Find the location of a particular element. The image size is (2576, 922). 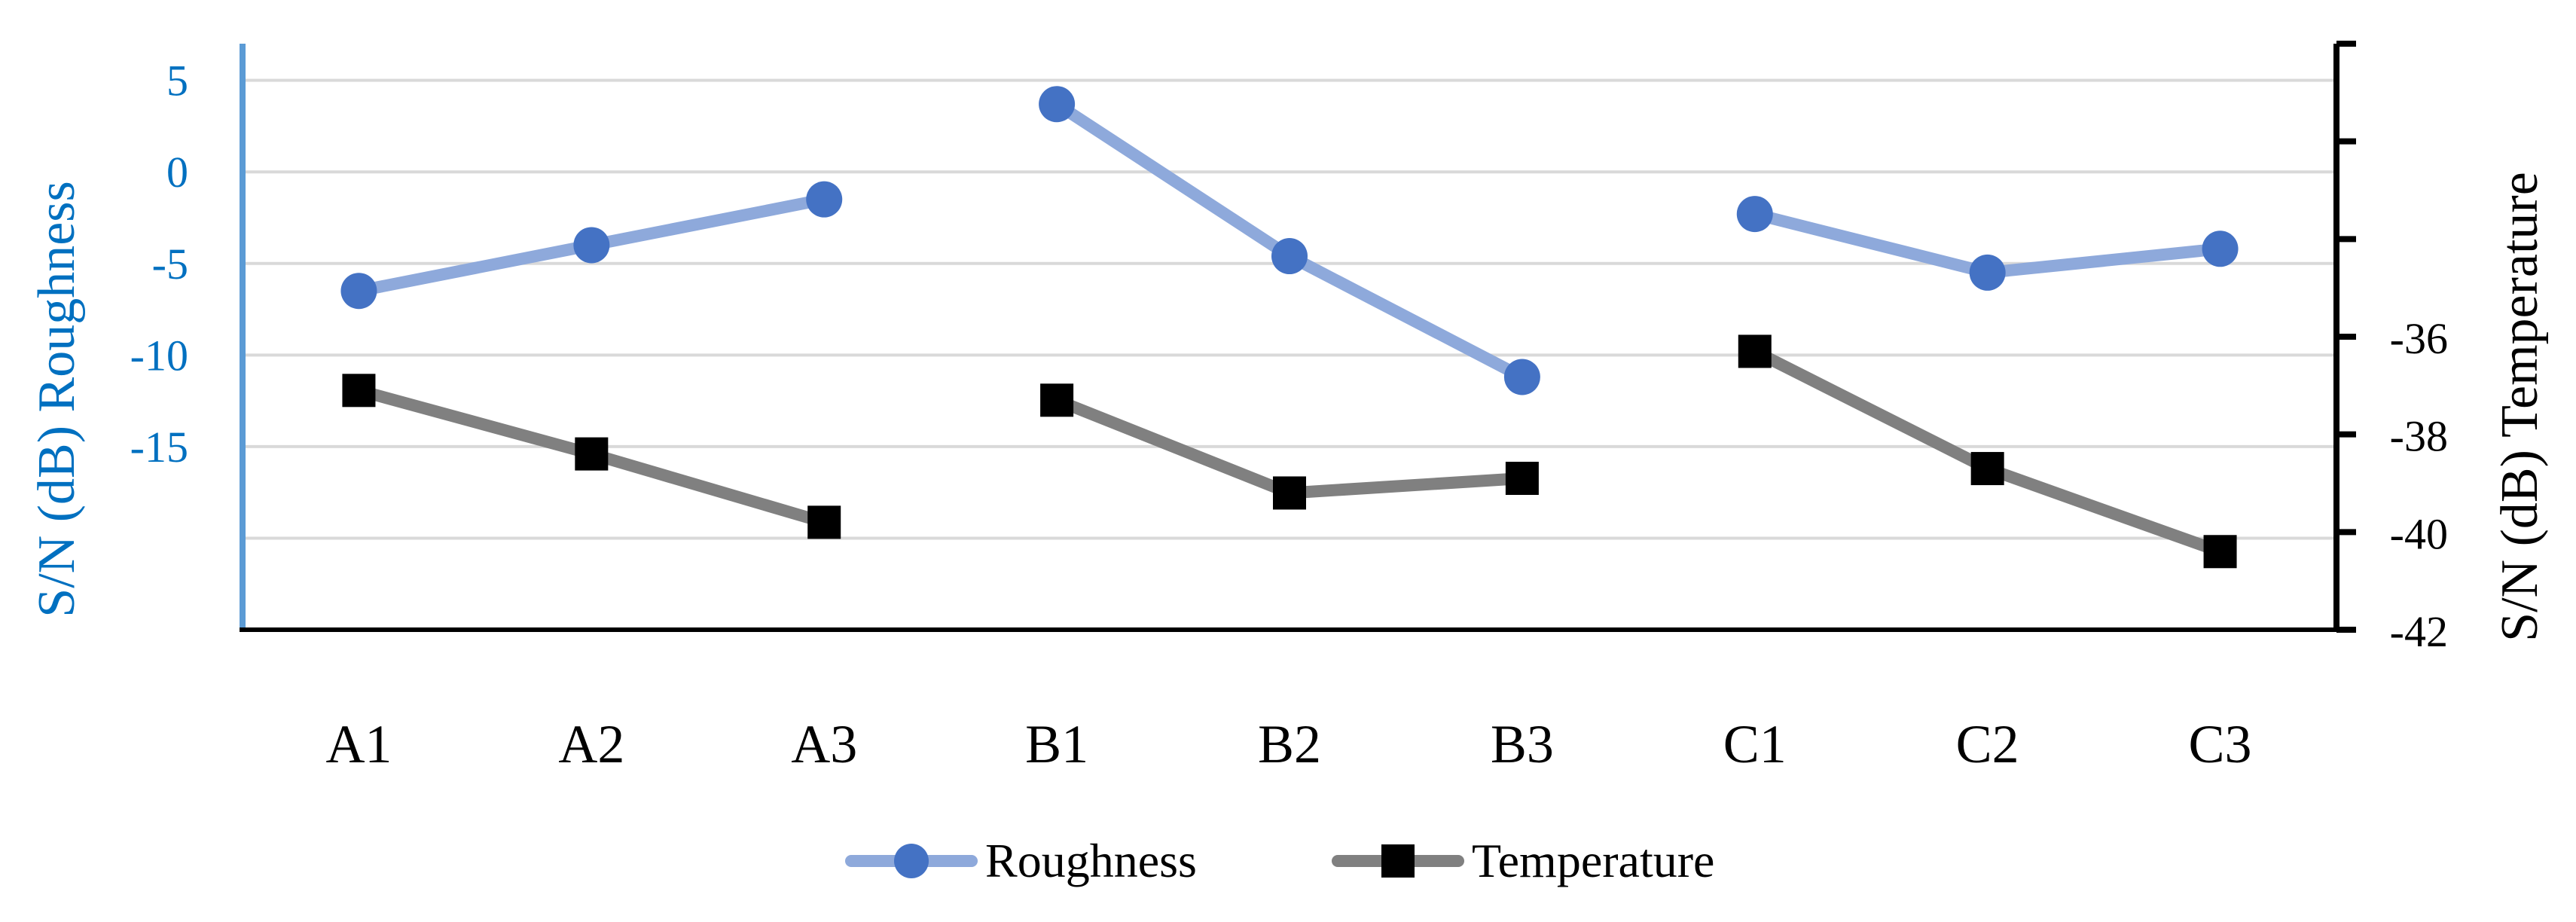

y-axis-left-label: S/N (dB) Roughness is located at coordinates (57, 399).